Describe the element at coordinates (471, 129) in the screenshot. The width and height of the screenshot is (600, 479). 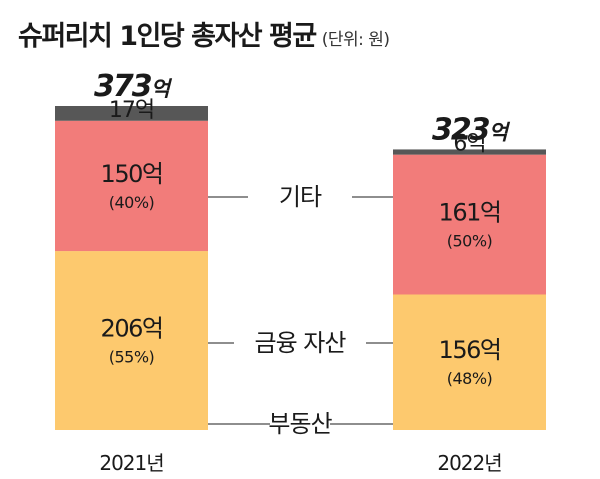
I see `total-label: 323억` at that location.